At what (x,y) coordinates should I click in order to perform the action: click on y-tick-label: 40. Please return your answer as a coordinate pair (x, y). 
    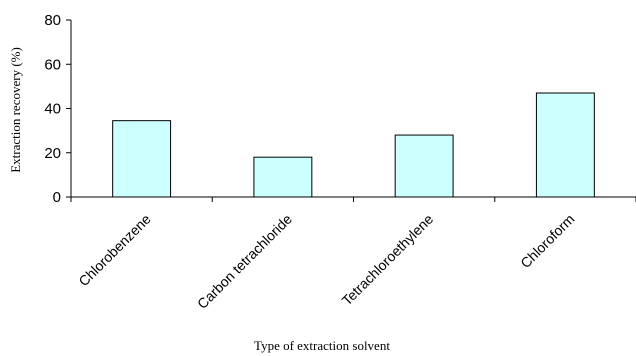
    Looking at the image, I should click on (52, 109).